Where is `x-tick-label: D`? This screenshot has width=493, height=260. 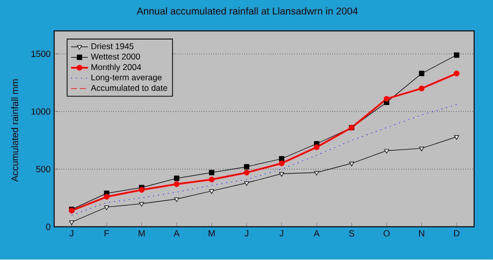
x-tick-label: D is located at coordinates (457, 233).